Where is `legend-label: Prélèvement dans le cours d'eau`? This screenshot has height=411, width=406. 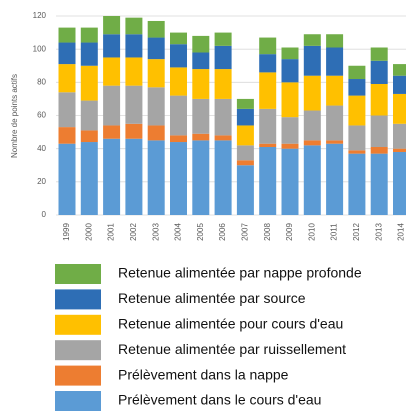 legend-label: Prélèvement dans le cours d'eau is located at coordinates (219, 400).